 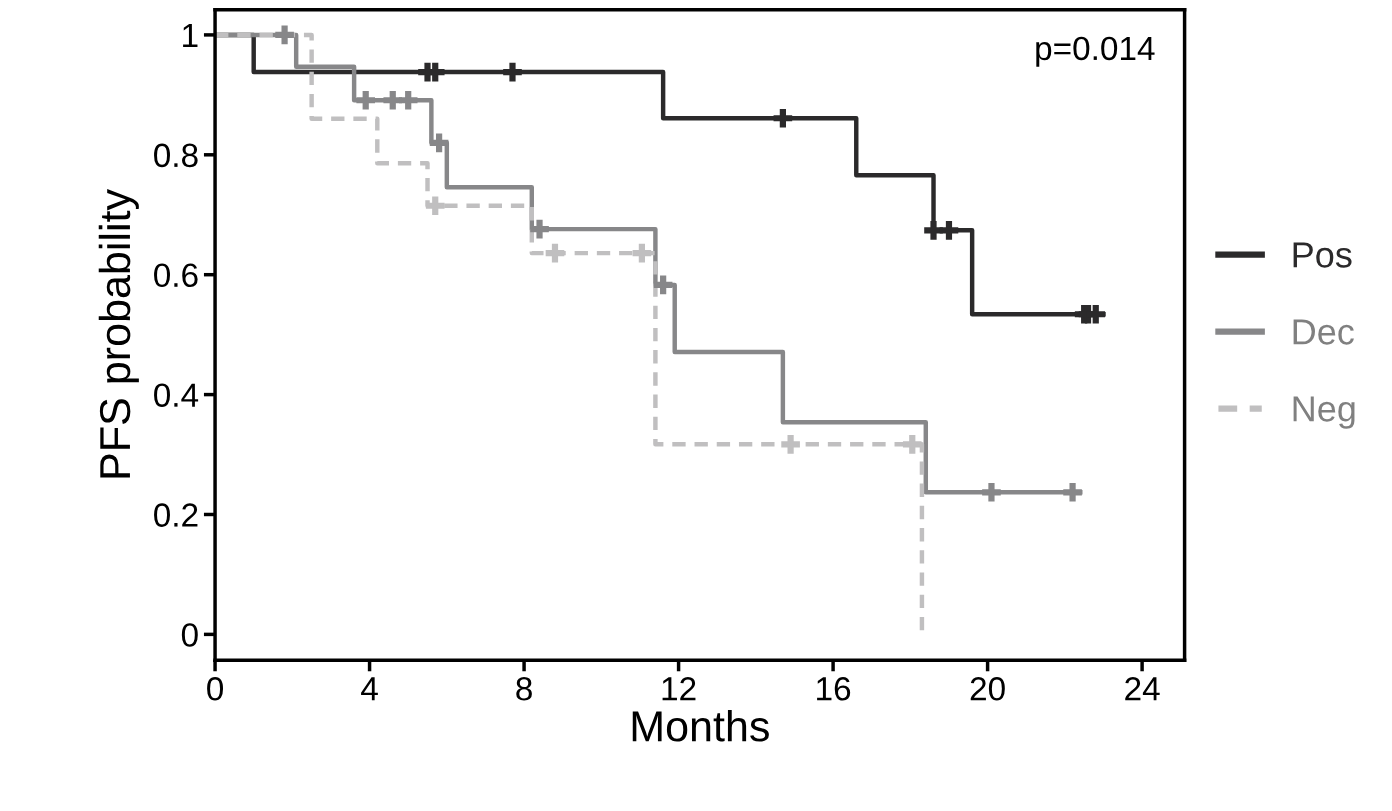 What do you see at coordinates (118, 333) in the screenshot?
I see `y-axis-title: PFS probability` at bounding box center [118, 333].